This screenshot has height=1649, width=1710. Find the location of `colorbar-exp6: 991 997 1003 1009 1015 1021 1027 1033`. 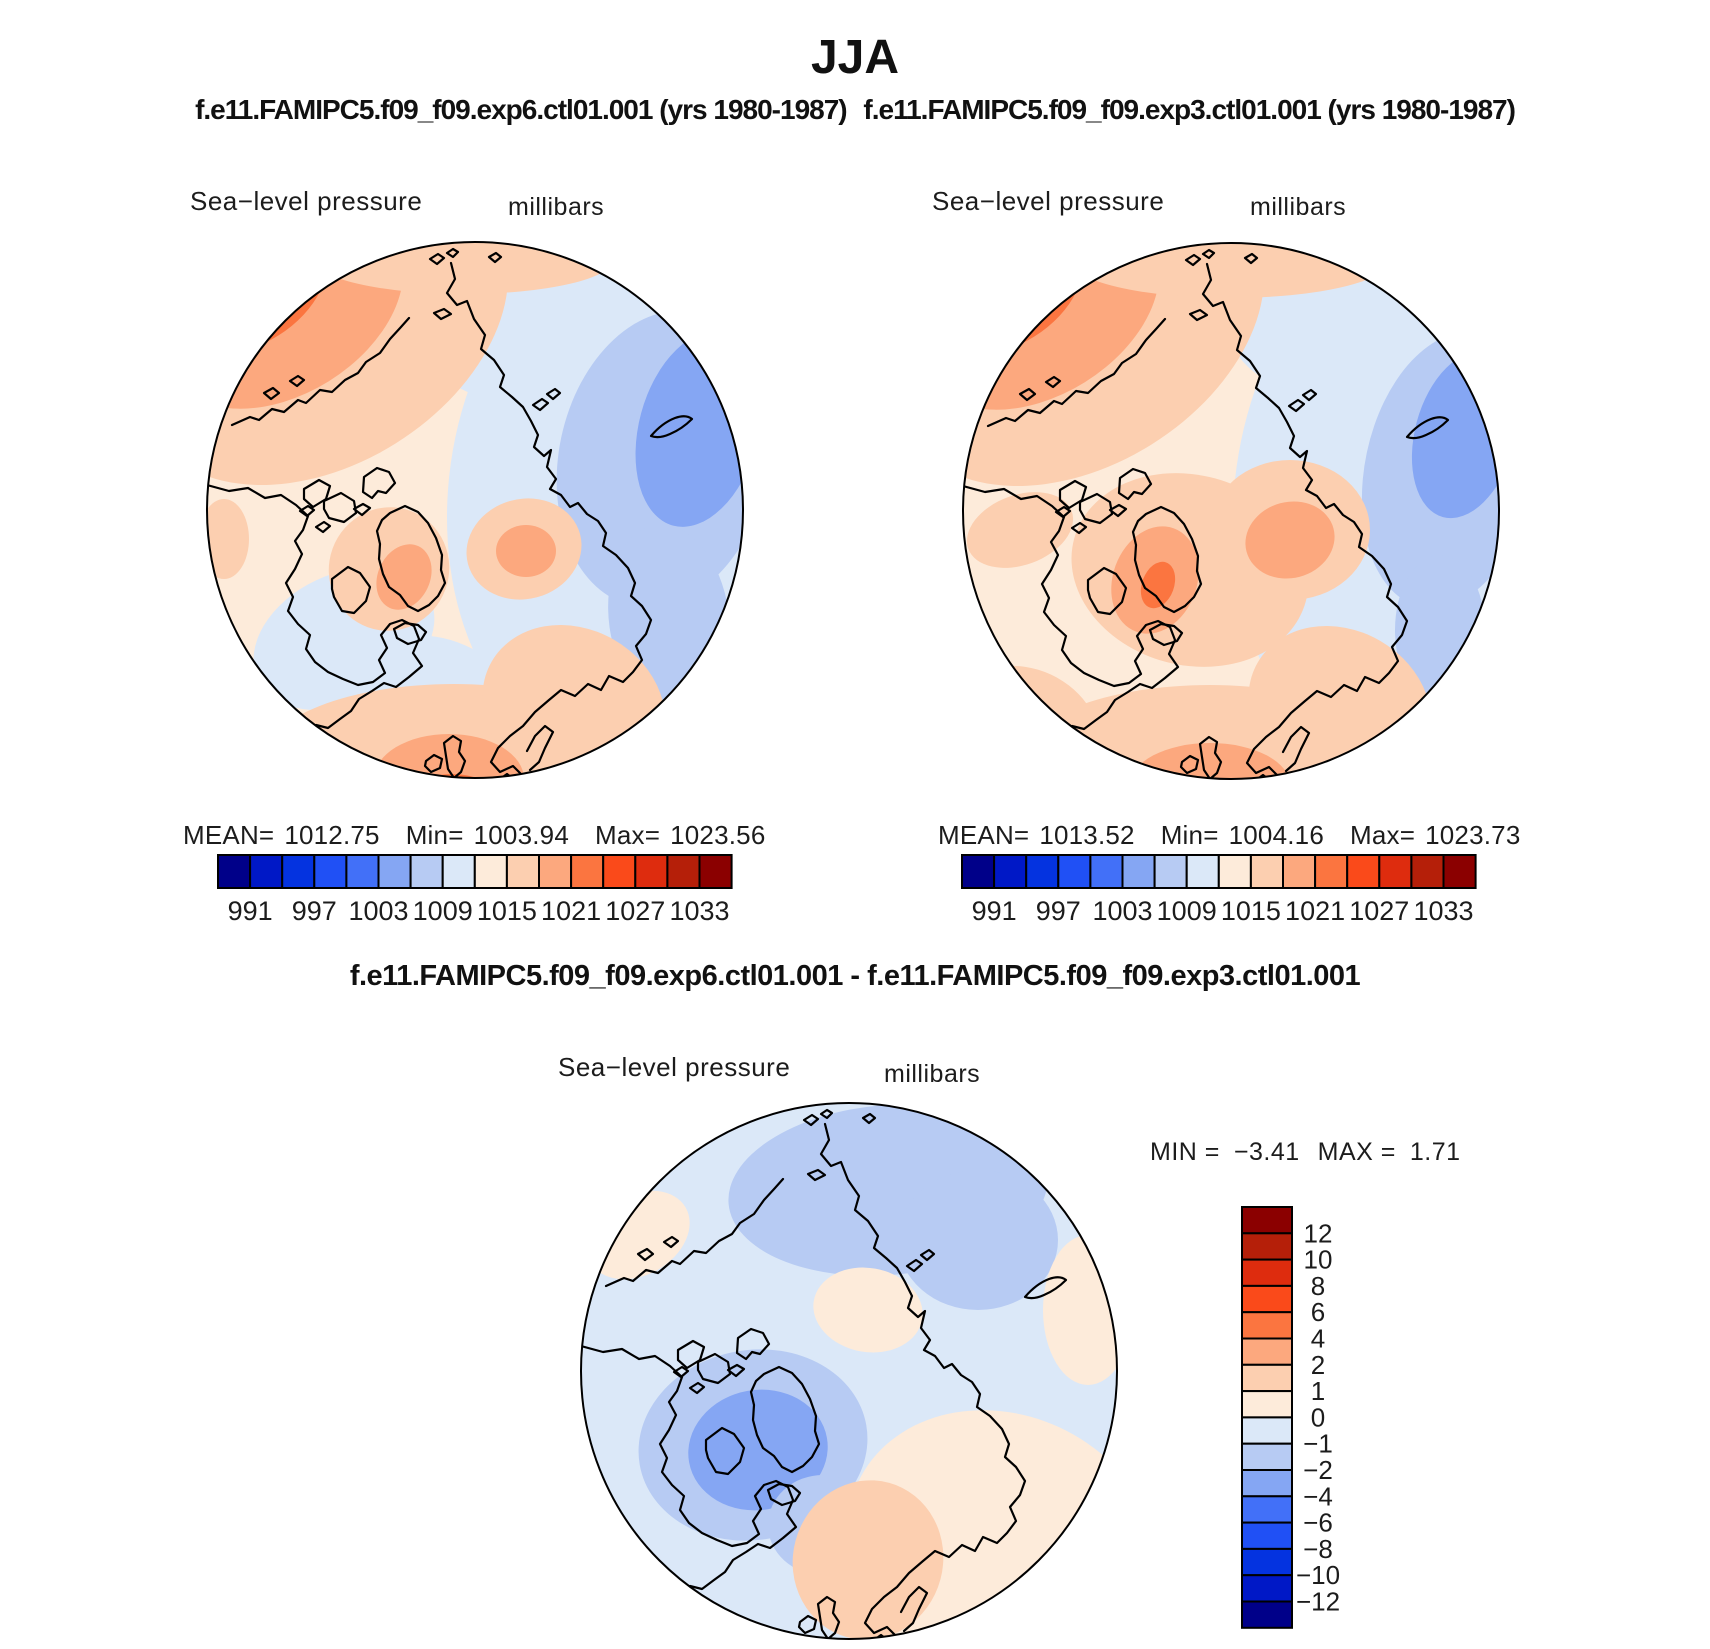

colorbar-exp6: 991 997 1003 1009 1015 1021 1027 1033 is located at coordinates (475, 890).